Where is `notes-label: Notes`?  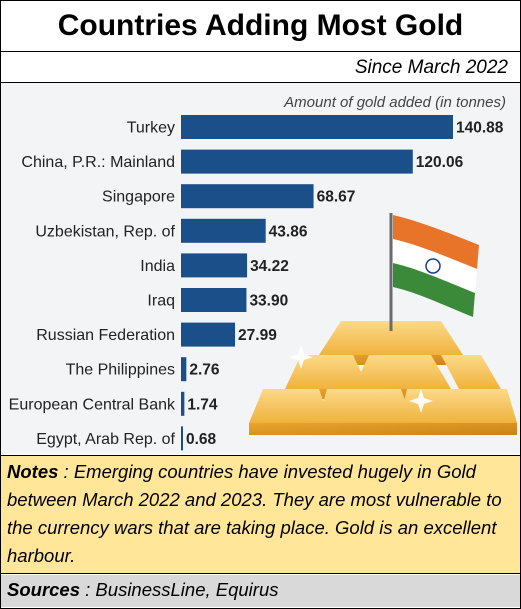 notes-label: Notes is located at coordinates (33, 471).